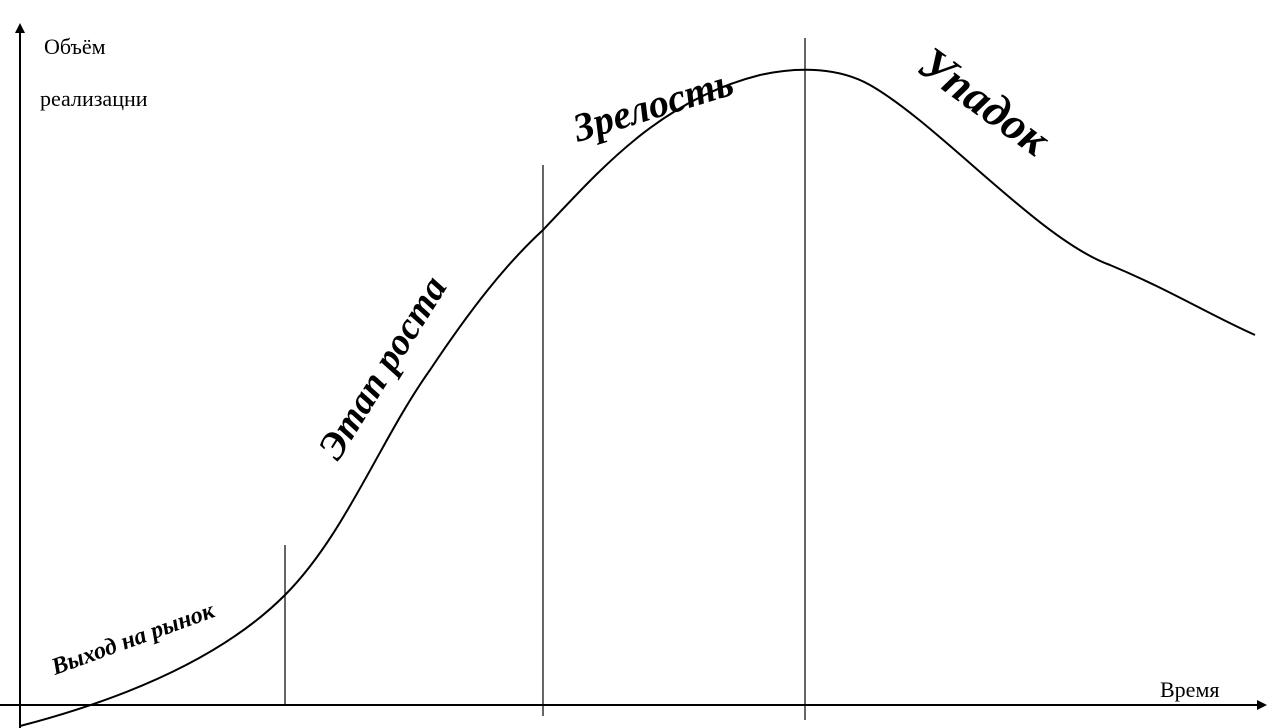 The width and height of the screenshot is (1269, 728). What do you see at coordinates (1189, 689) in the screenshot?
I see `x-axis-label: Время` at bounding box center [1189, 689].